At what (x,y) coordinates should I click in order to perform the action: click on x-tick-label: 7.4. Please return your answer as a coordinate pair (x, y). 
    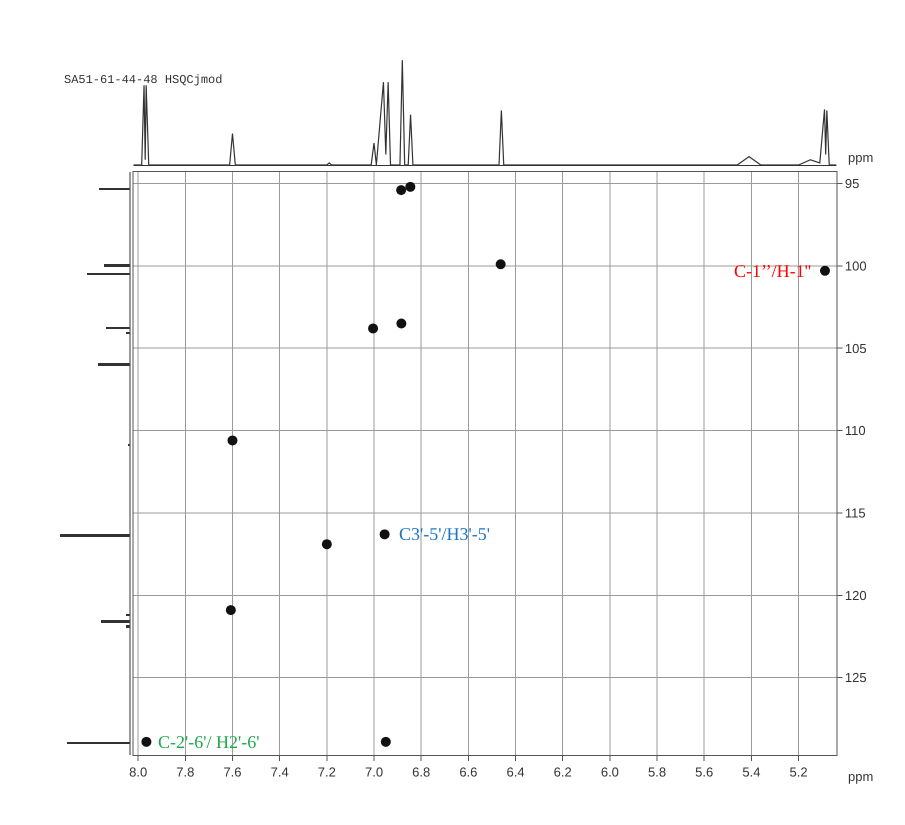
    Looking at the image, I should click on (279, 772).